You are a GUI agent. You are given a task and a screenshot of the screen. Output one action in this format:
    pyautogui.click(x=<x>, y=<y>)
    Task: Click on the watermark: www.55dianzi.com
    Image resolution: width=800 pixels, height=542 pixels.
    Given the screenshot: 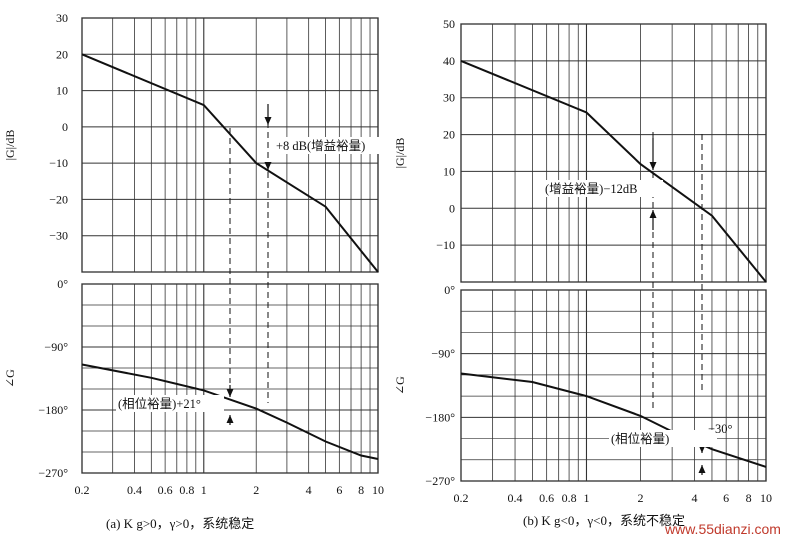 What is the action you would take?
    pyautogui.click(x=722, y=529)
    